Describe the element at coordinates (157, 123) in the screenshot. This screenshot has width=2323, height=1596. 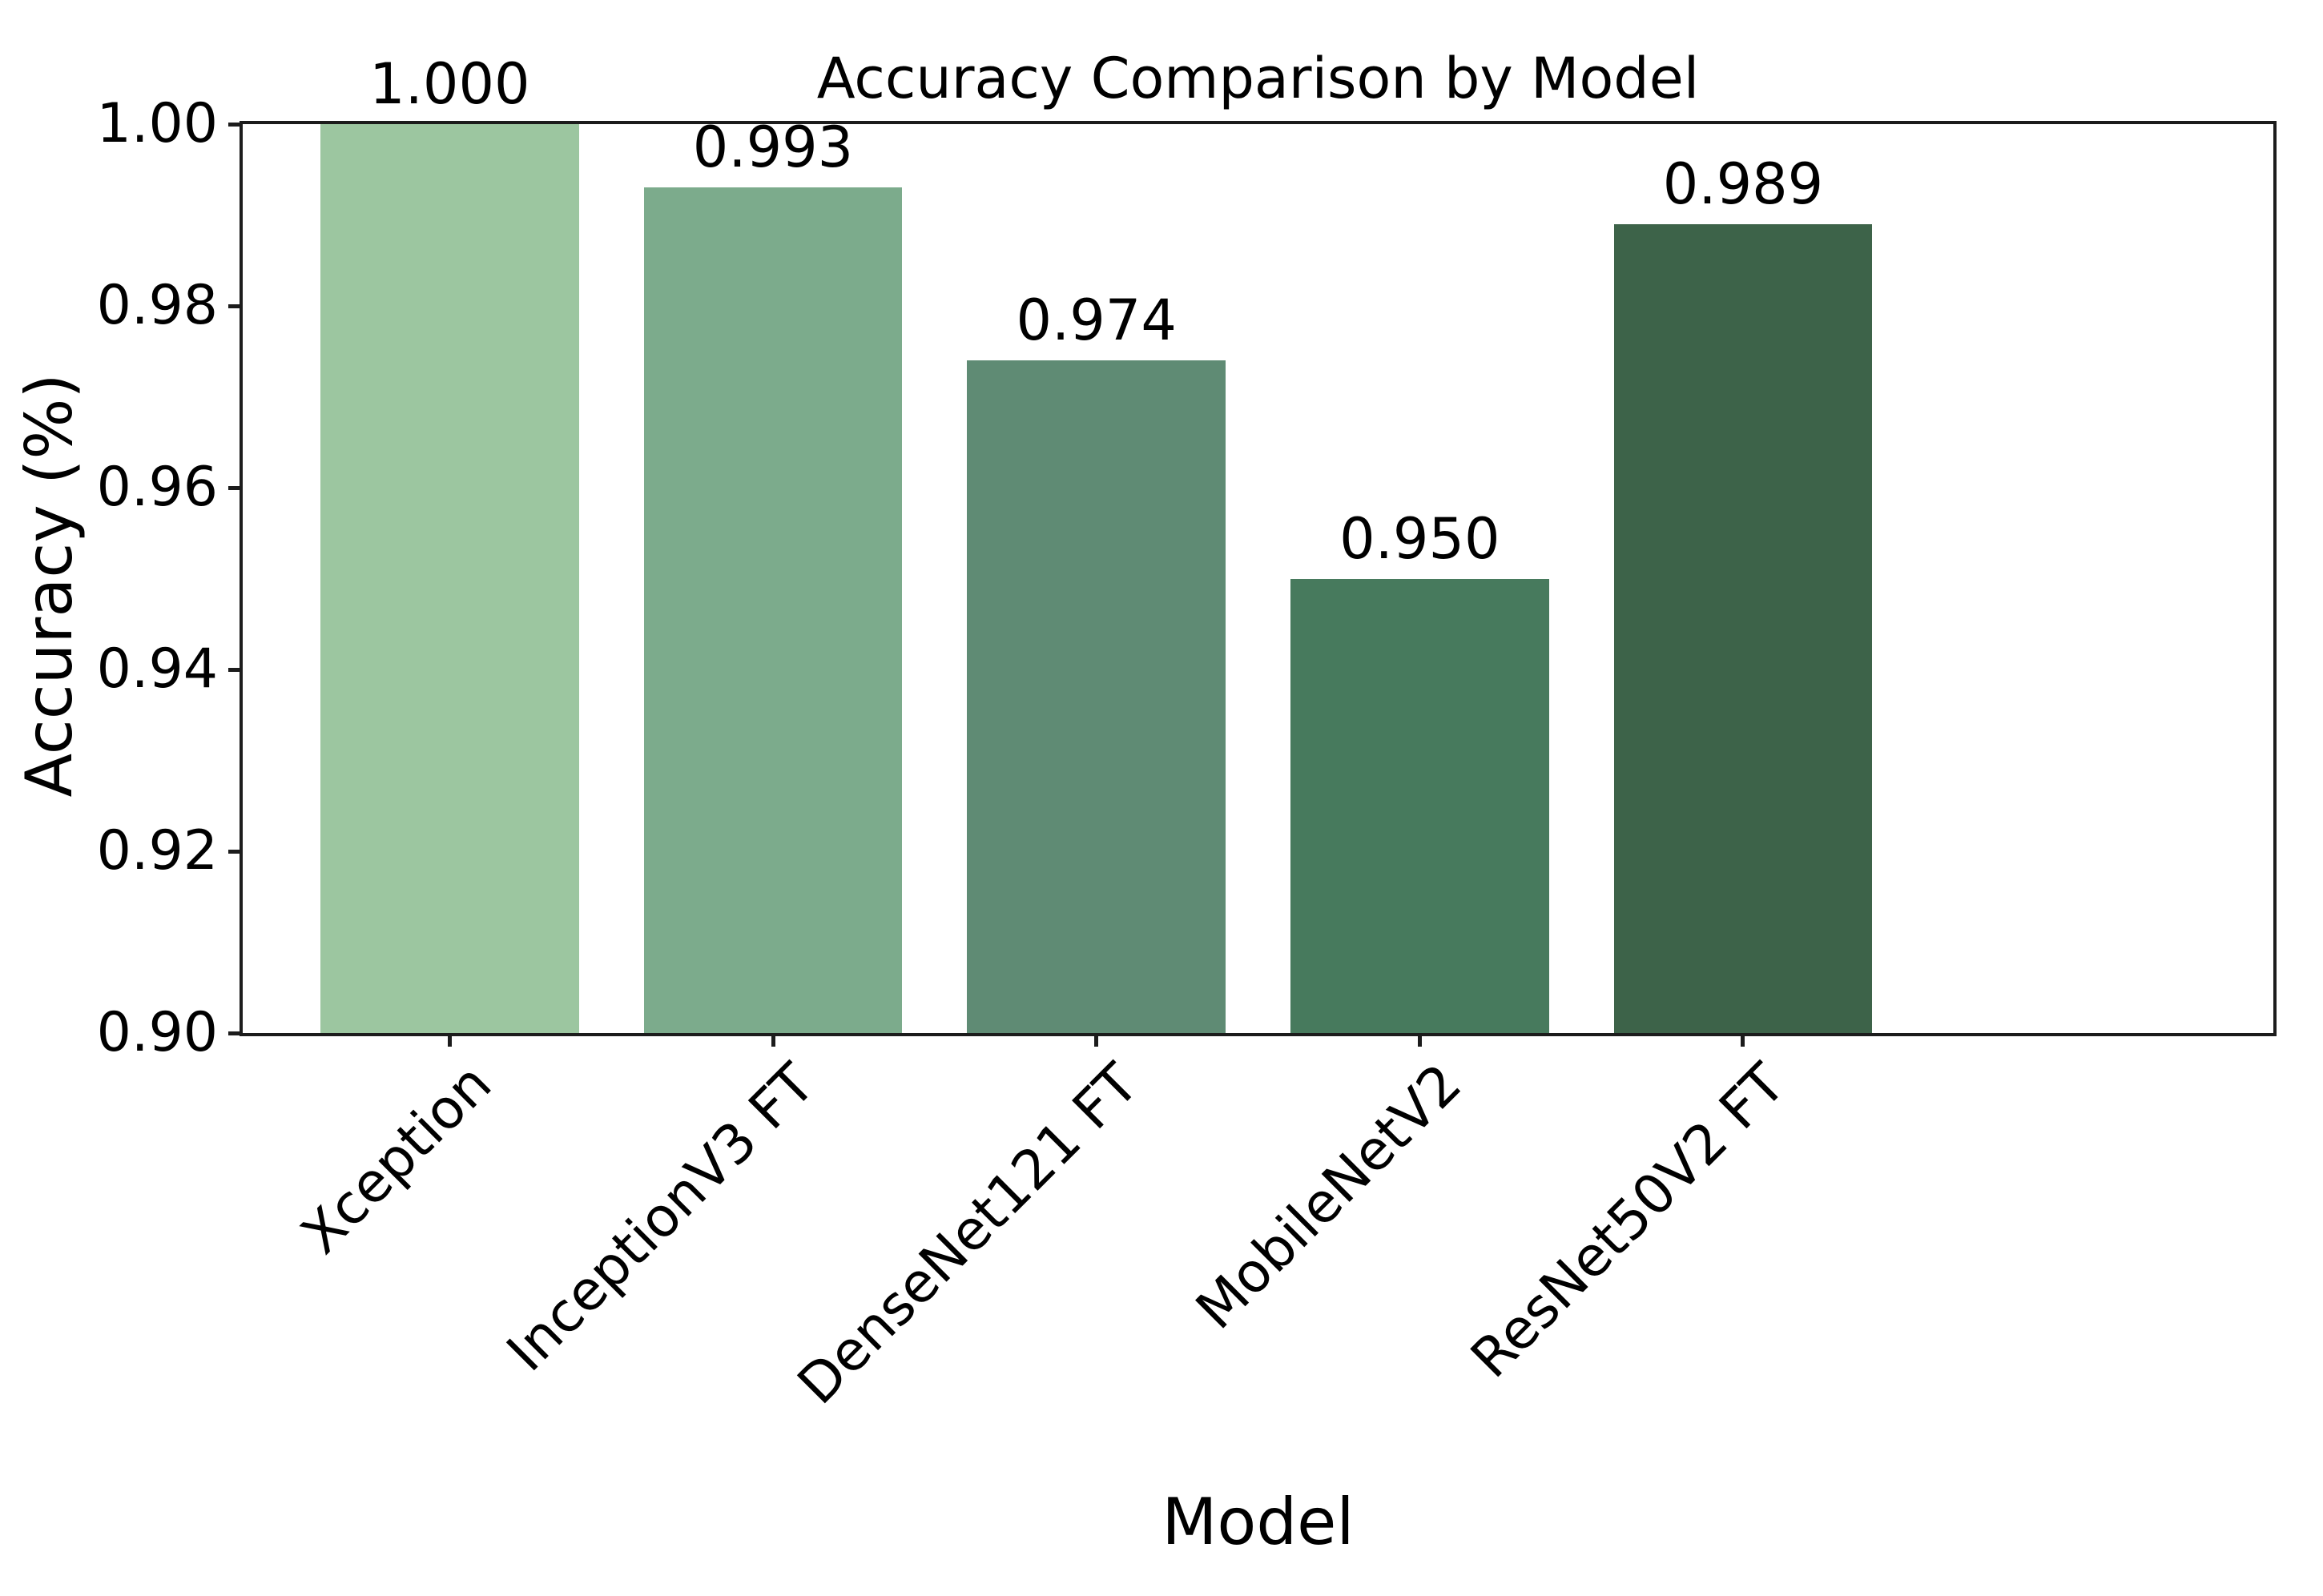
I see `y-tick-label: 1.00` at that location.